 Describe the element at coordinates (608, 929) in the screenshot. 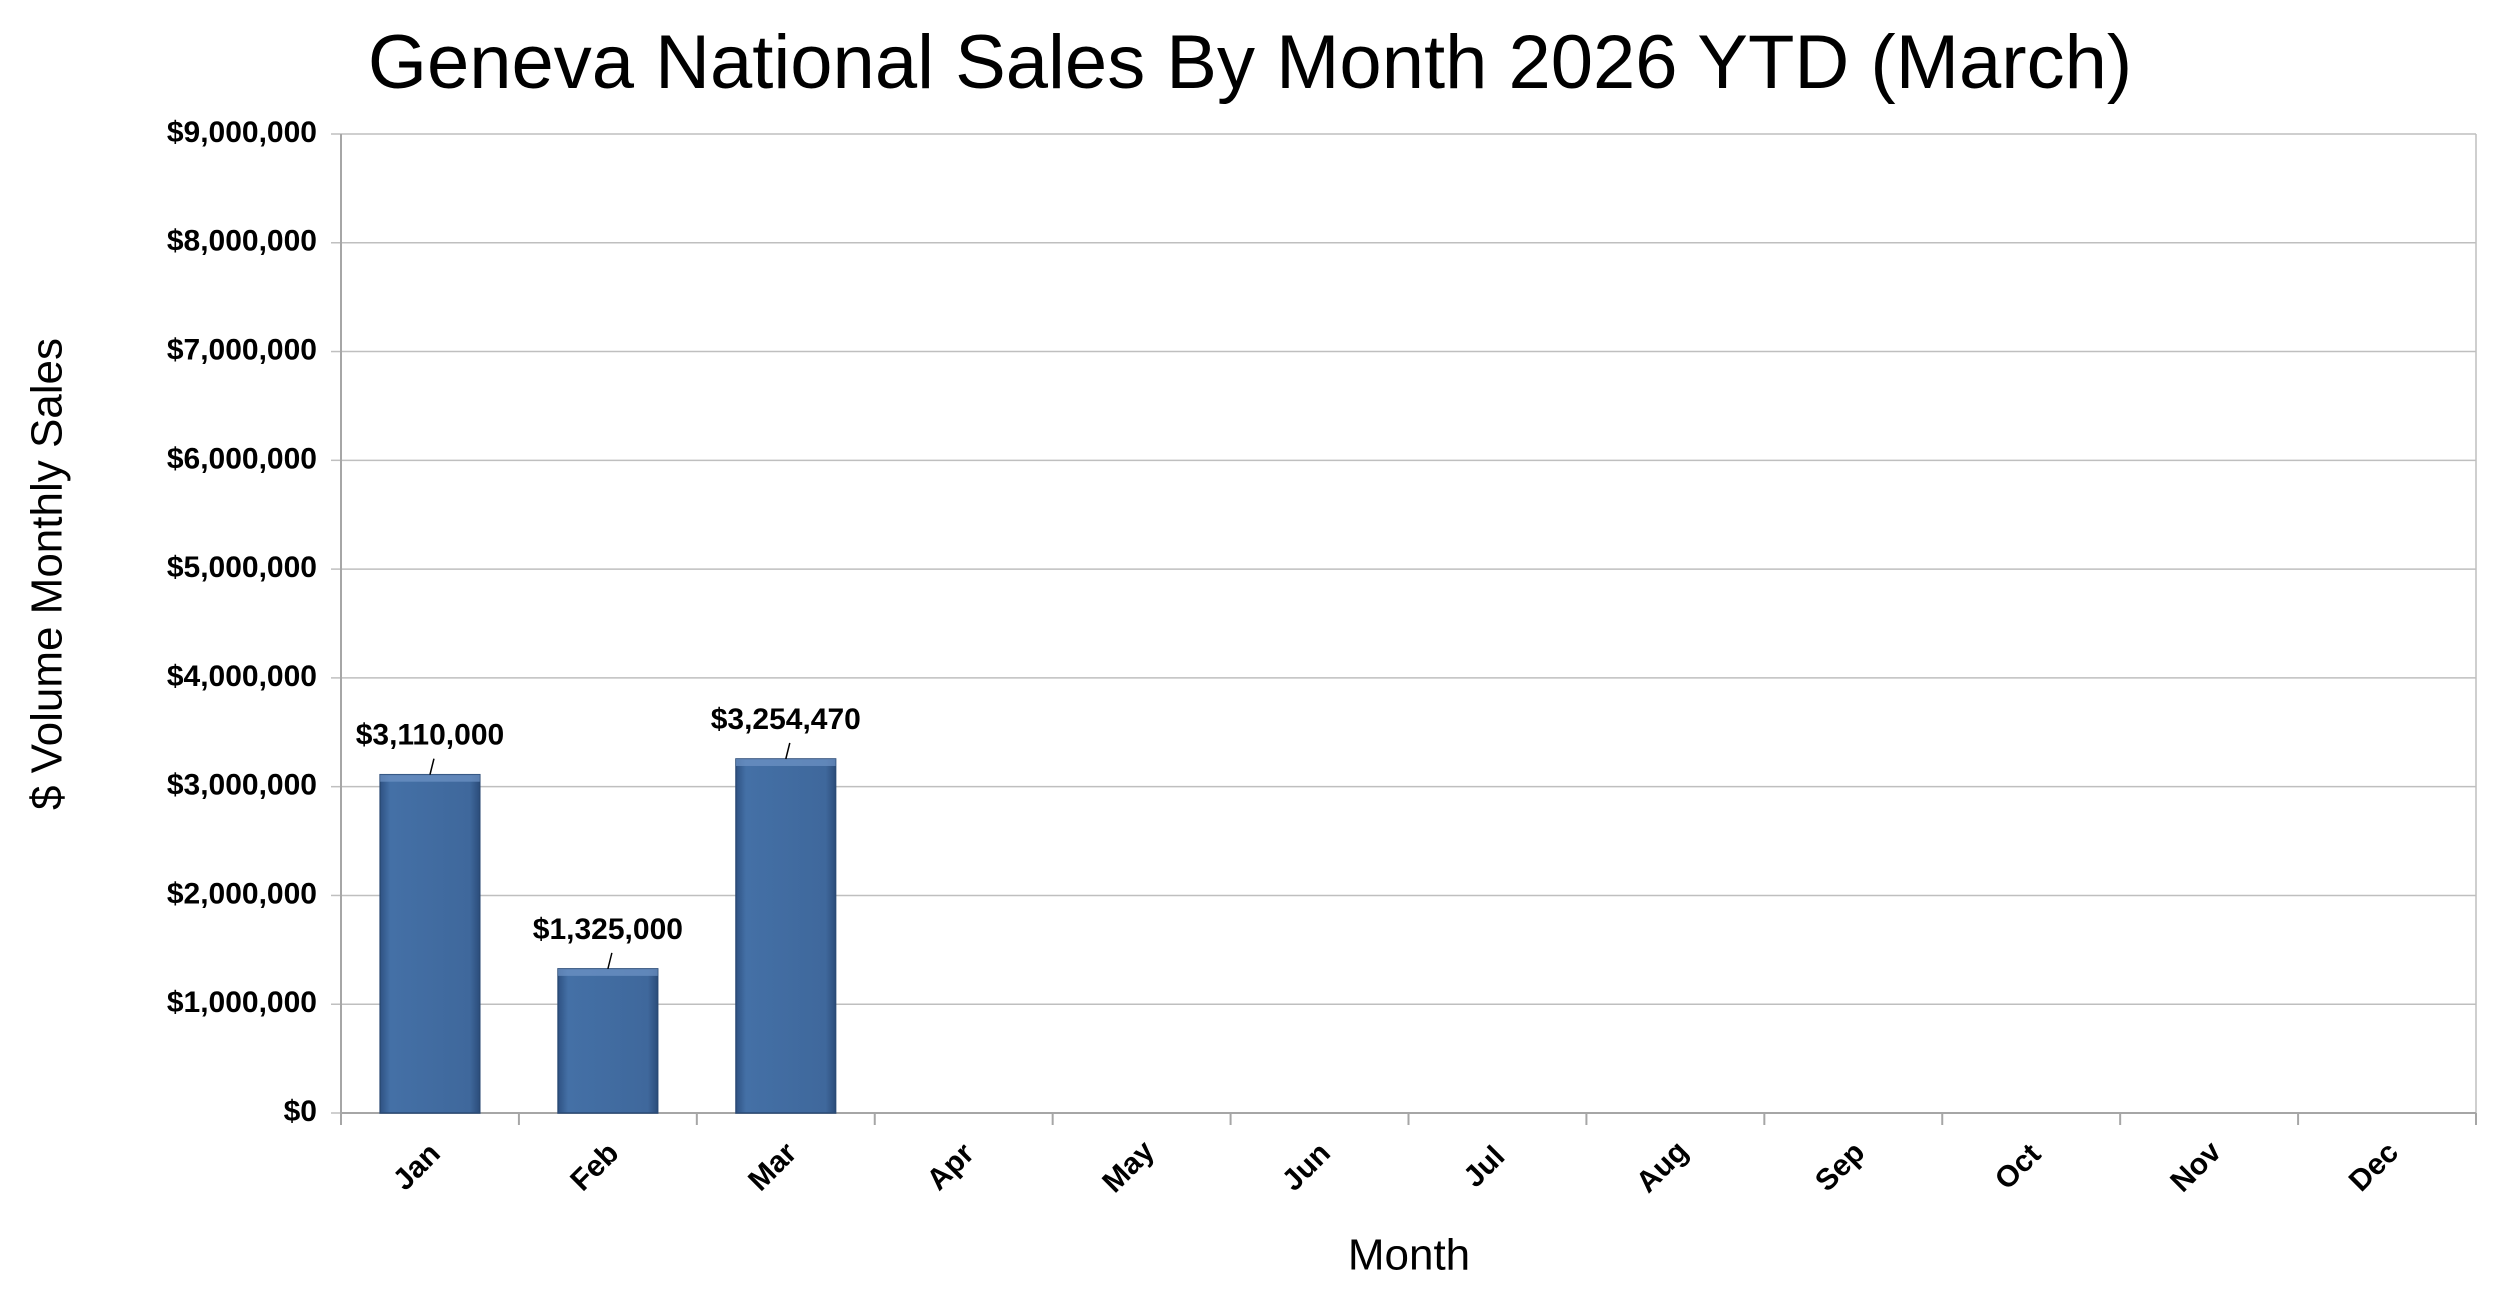

I see `data-label: $1,325,000` at that location.